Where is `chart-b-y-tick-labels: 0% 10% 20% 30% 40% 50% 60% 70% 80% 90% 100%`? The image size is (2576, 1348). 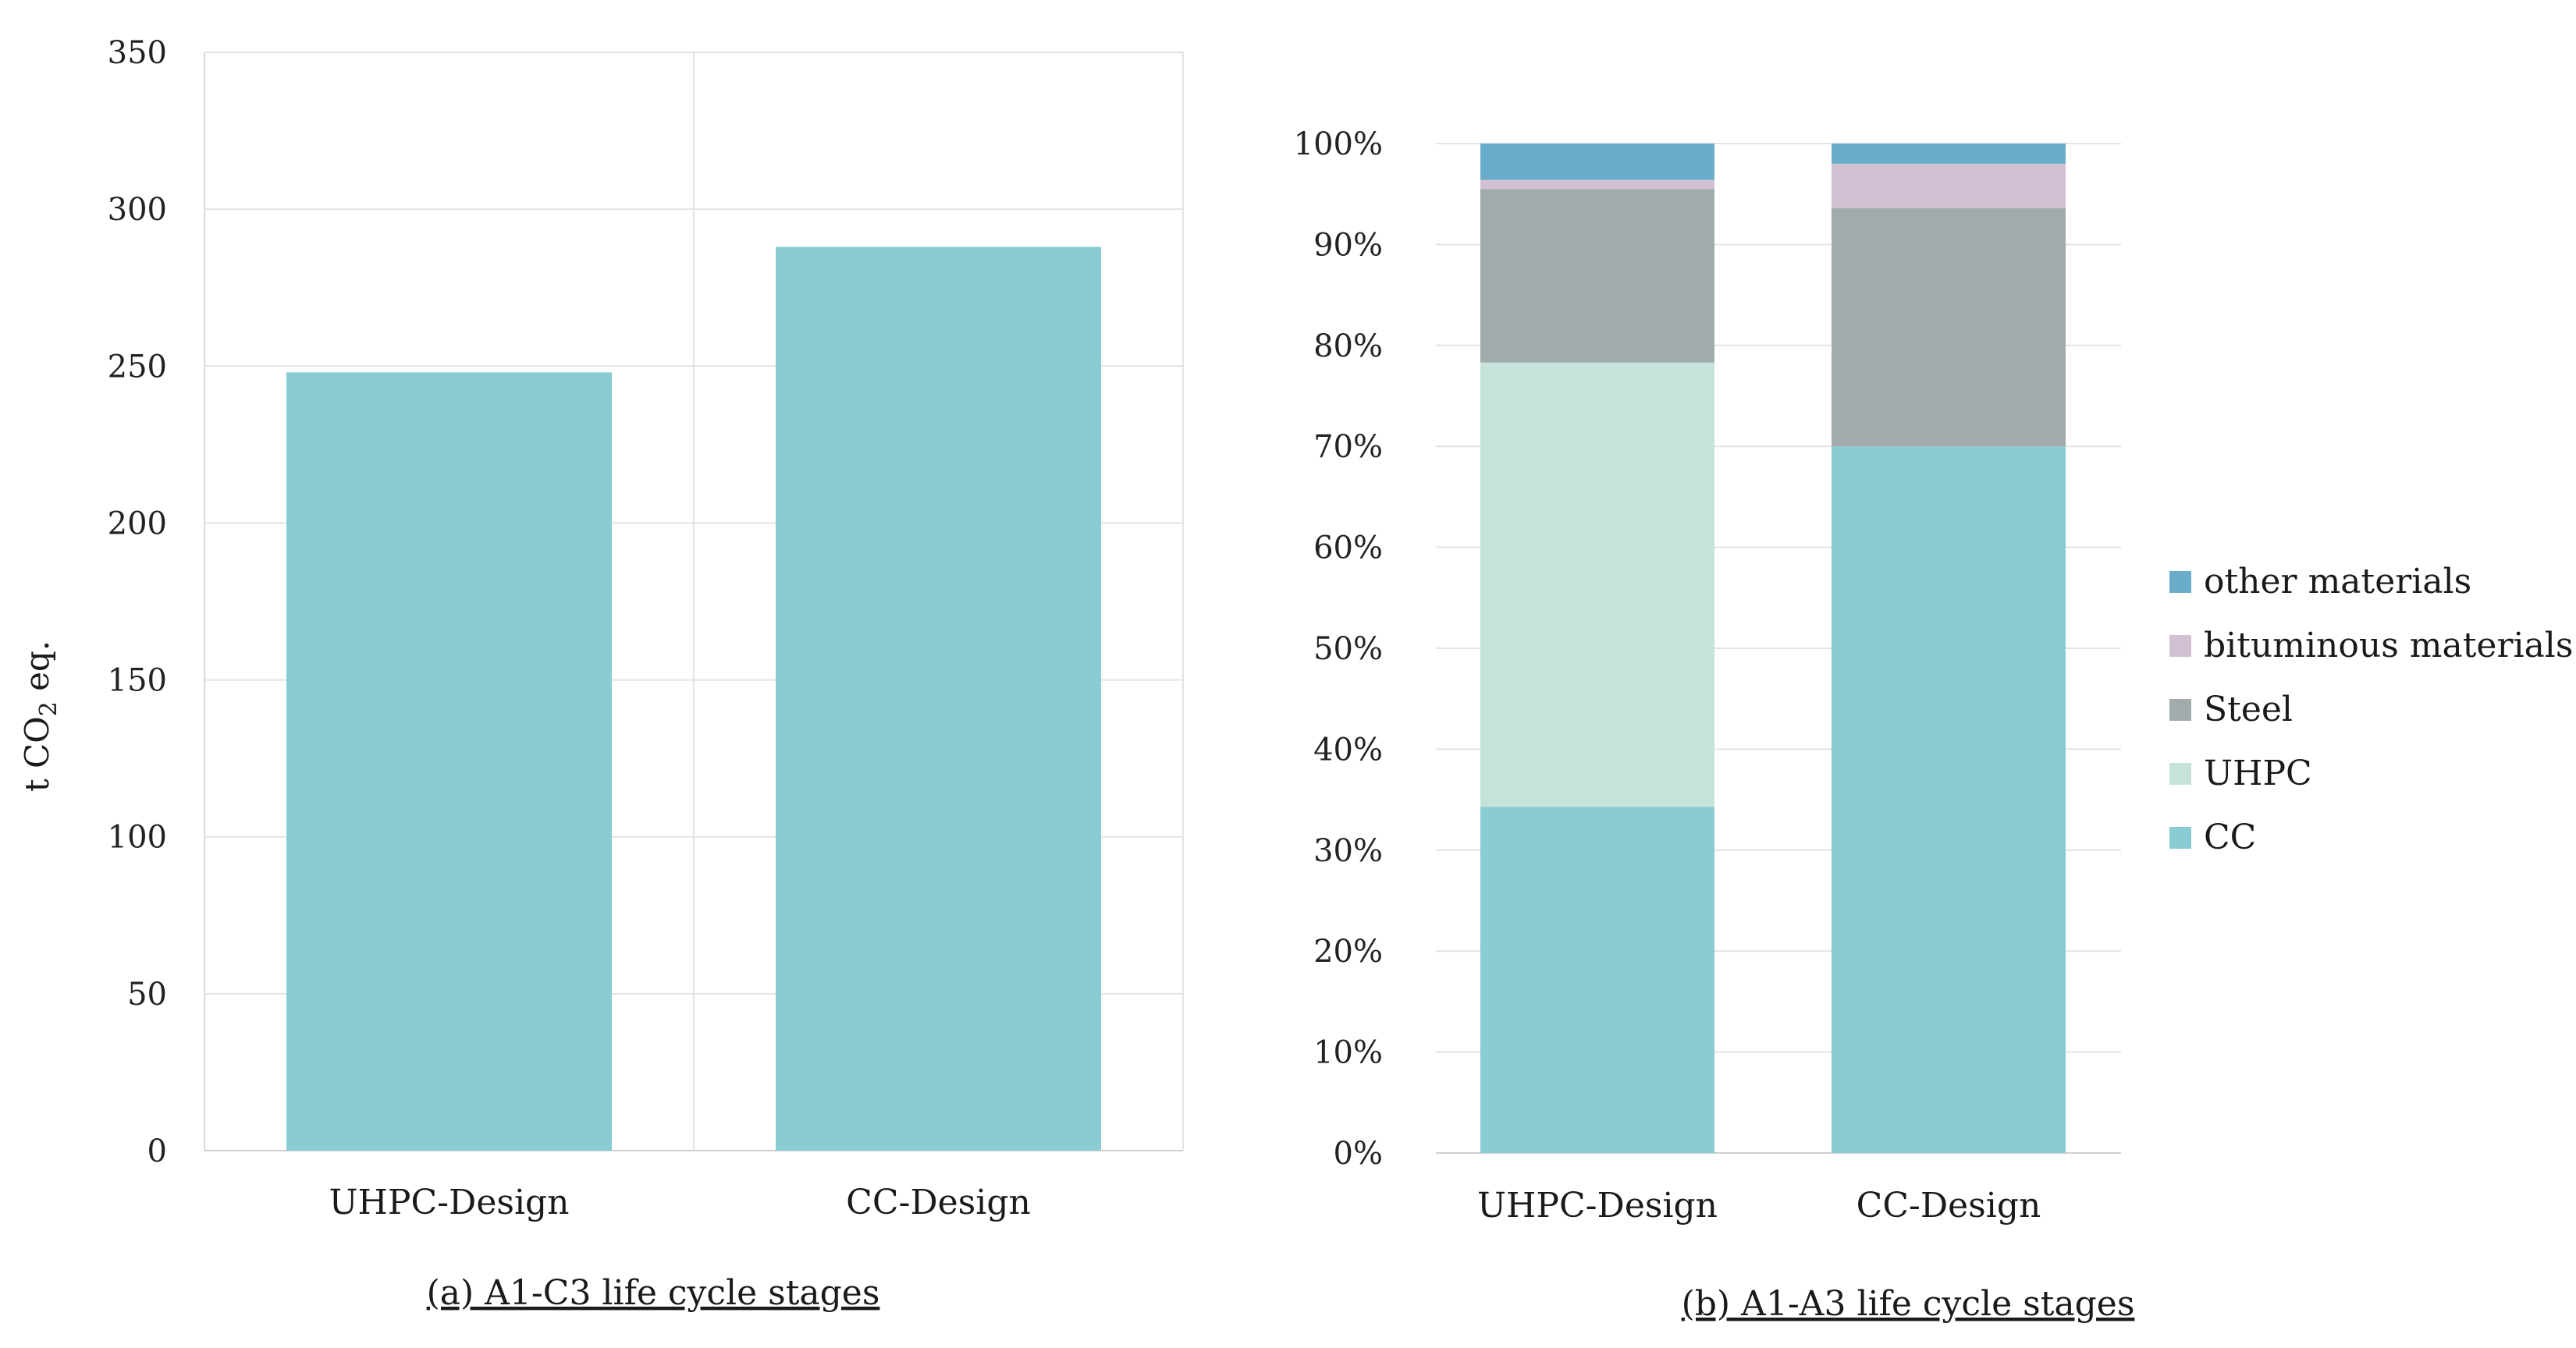 chart-b-y-tick-labels: 0% 10% 20% 30% 40% 50% 60% 70% 80% 90% 100% is located at coordinates (1338, 649).